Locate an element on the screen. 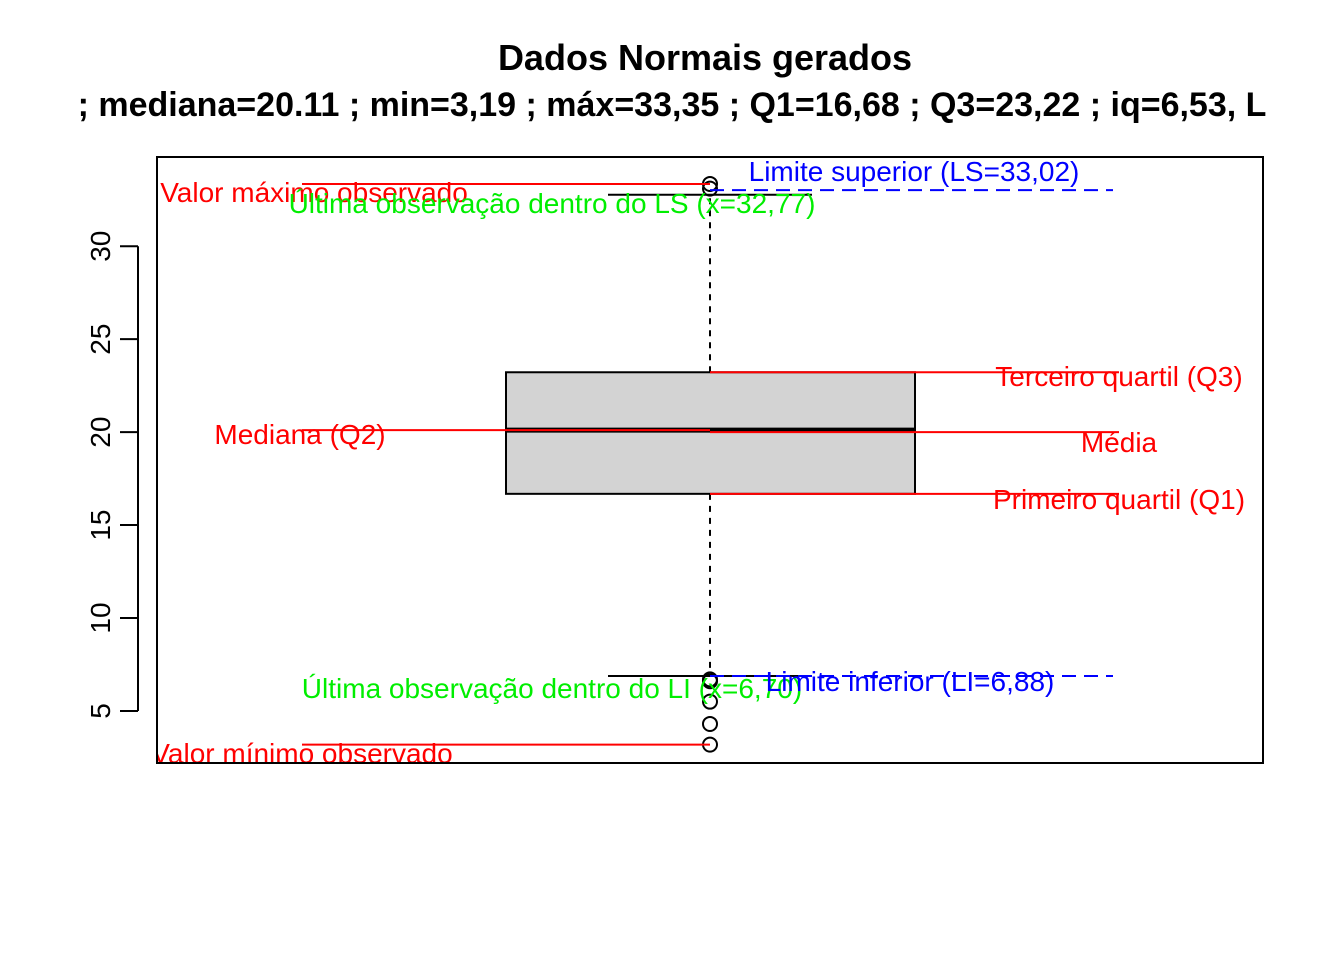 This screenshot has height=960, width=1344. ls-label: Limite superior (LS=33,02) is located at coordinates (914, 171).